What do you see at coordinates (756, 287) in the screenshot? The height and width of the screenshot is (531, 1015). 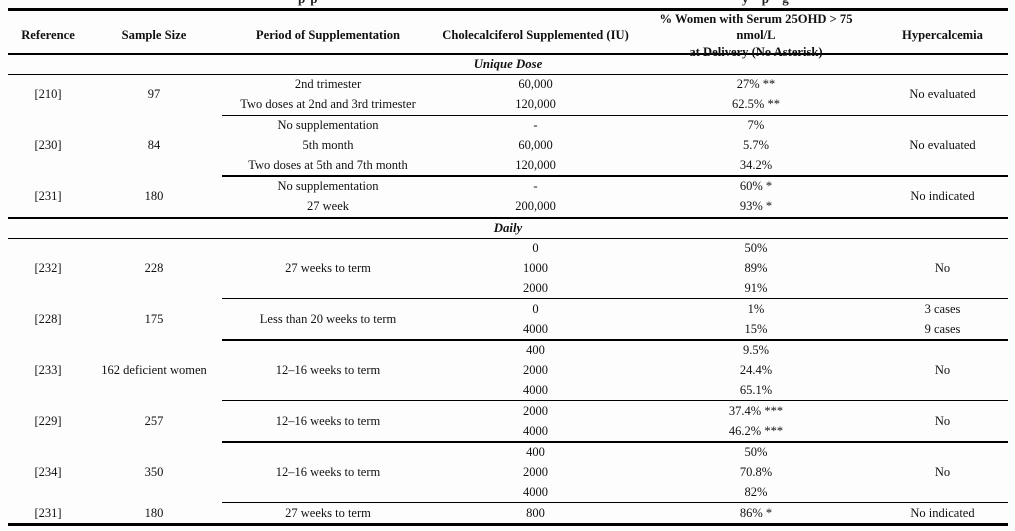 I see `percent-cell-value: 91%` at bounding box center [756, 287].